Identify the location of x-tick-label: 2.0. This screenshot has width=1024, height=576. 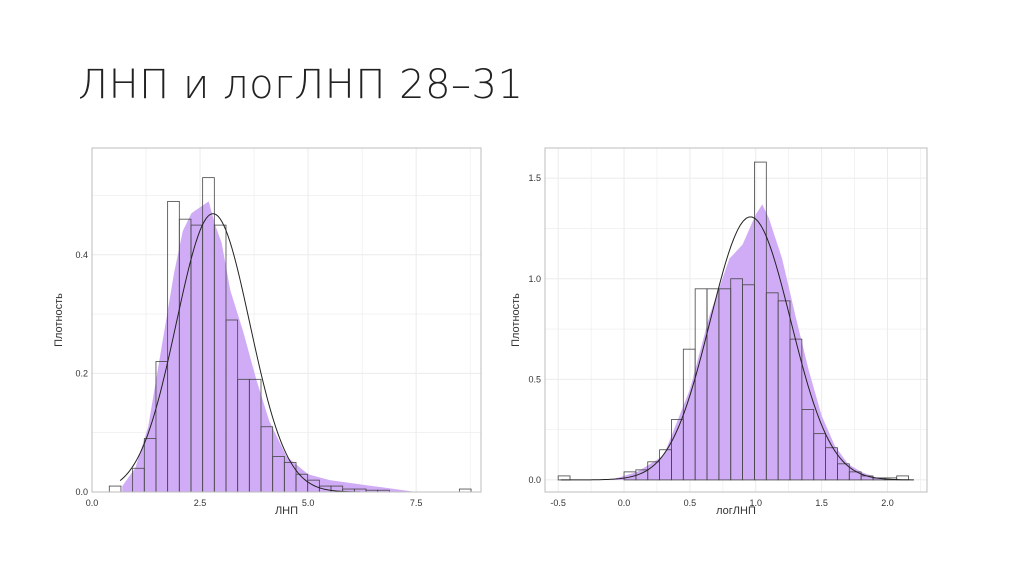
(887, 503).